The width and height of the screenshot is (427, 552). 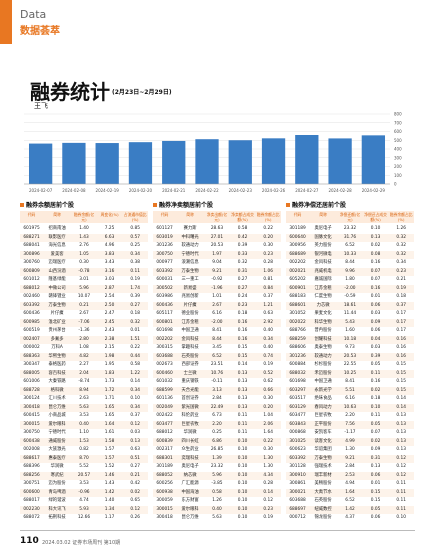 I want to click on table-header: 简称, so click(x=57, y=214).